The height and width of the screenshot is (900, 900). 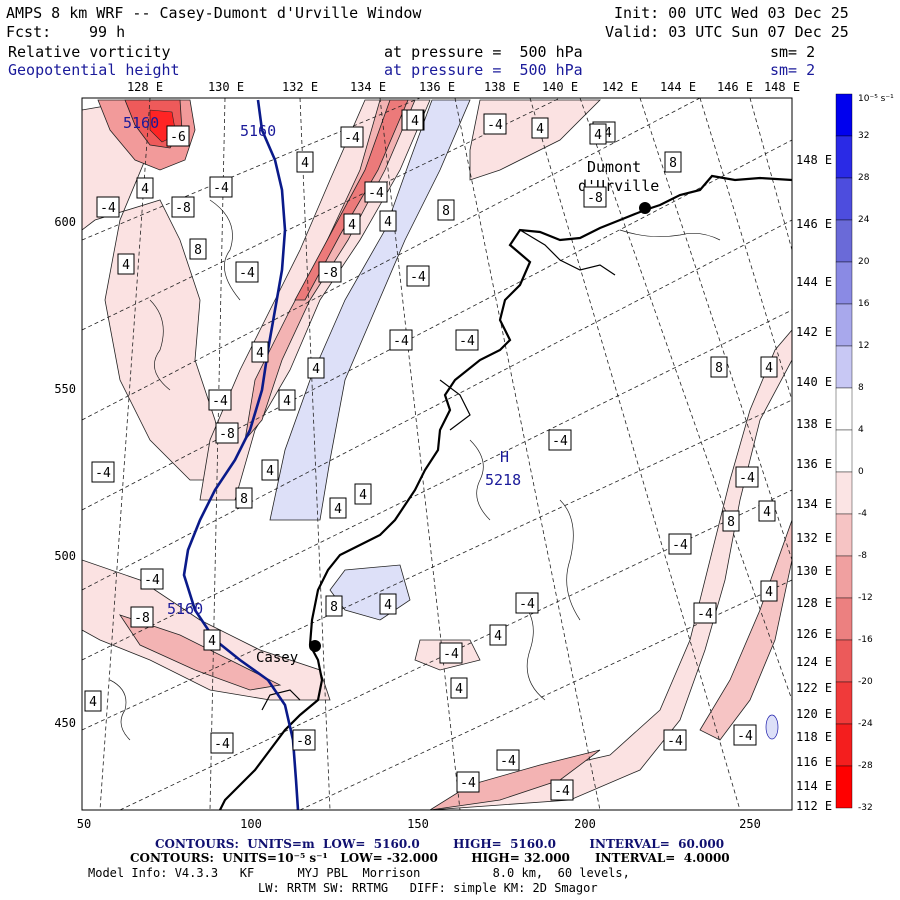 What do you see at coordinates (483, 52) in the screenshot?
I see `field1-level: at pressure = 500 hPa` at bounding box center [483, 52].